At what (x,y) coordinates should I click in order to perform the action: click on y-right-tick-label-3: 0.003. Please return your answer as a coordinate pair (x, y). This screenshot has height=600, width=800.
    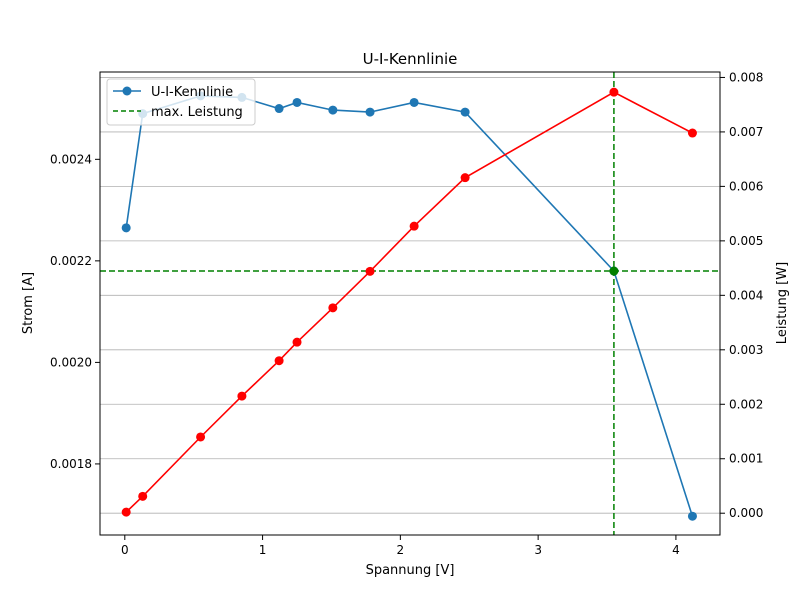
    Looking at the image, I should click on (746, 350).